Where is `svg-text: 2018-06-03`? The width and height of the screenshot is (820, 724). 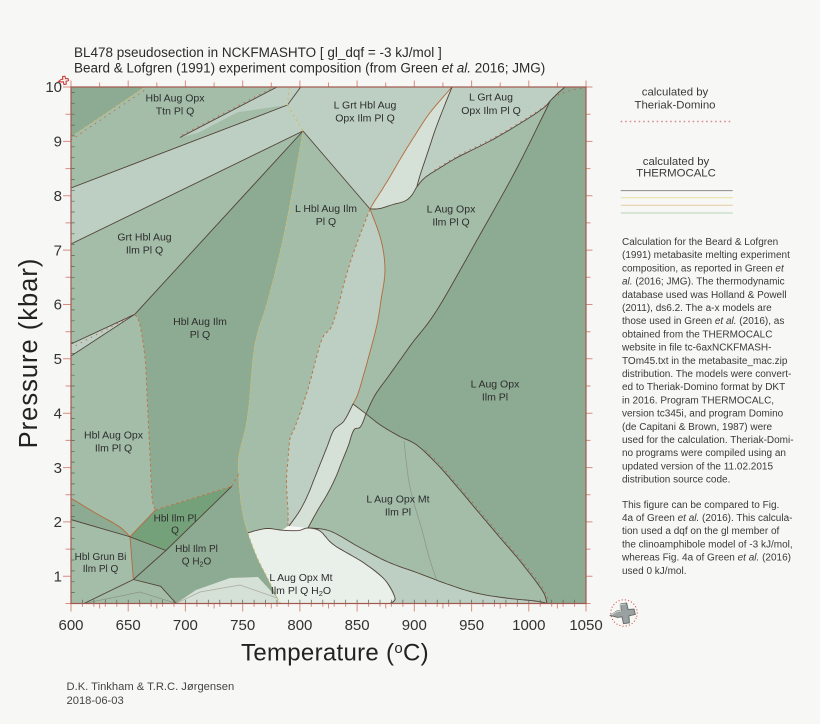 svg-text: 2018-06-03 is located at coordinates (95, 701).